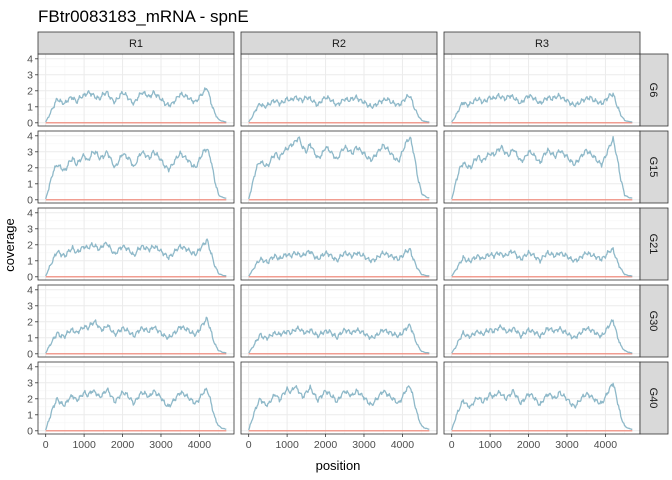 The image size is (672, 480). I want to click on row-strip-g40, so click(654, 398).